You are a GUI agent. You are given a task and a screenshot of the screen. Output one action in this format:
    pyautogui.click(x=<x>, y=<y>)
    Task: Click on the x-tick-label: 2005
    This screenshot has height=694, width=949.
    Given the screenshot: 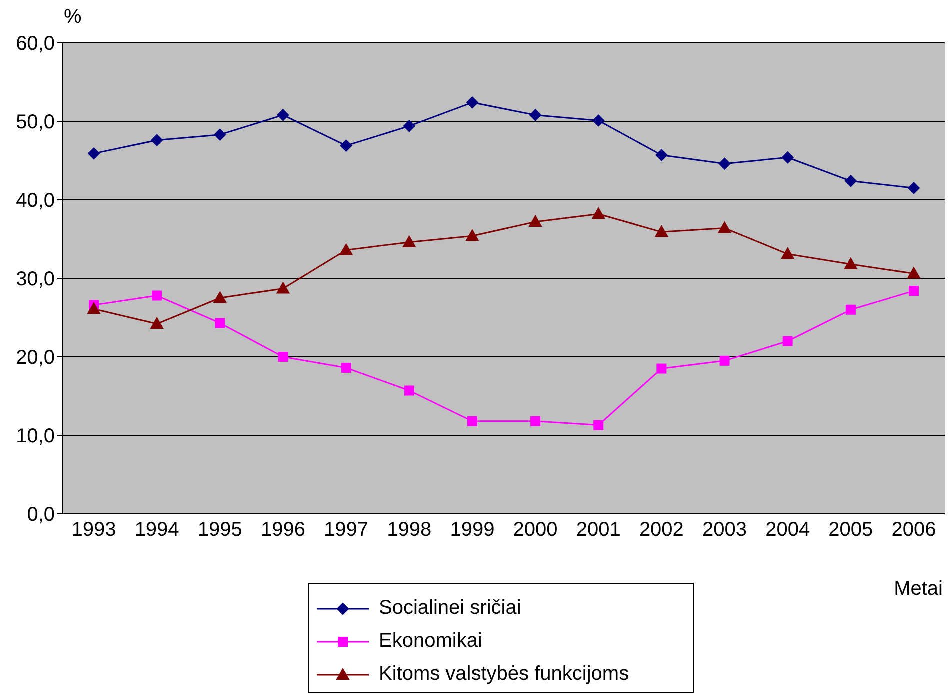 What is the action you would take?
    pyautogui.click(x=851, y=530)
    